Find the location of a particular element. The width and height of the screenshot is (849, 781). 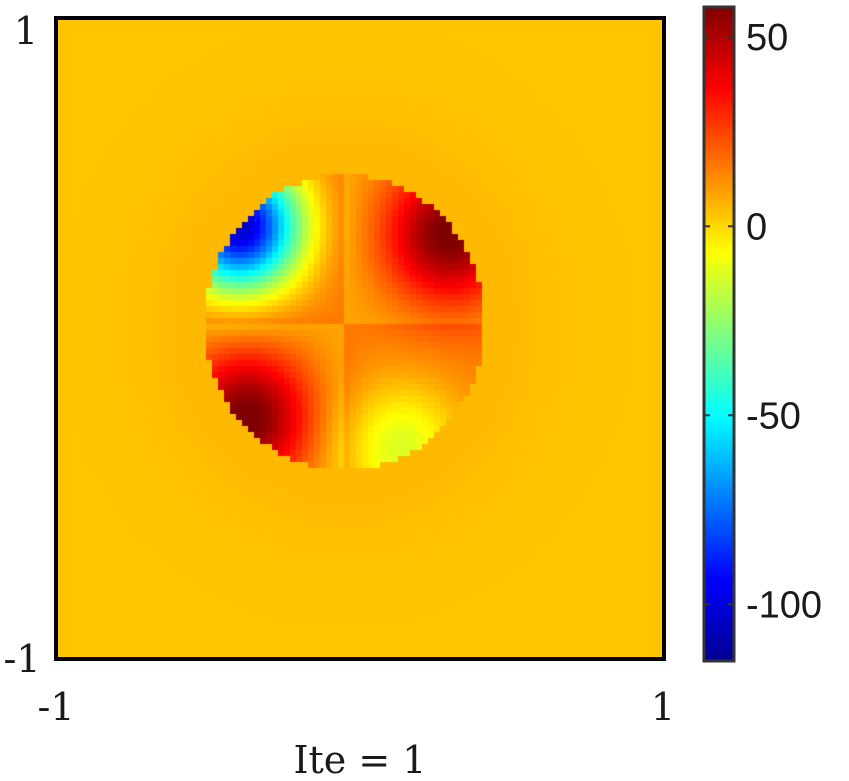

x-axis-label: Ite = 1 is located at coordinates (360, 759).